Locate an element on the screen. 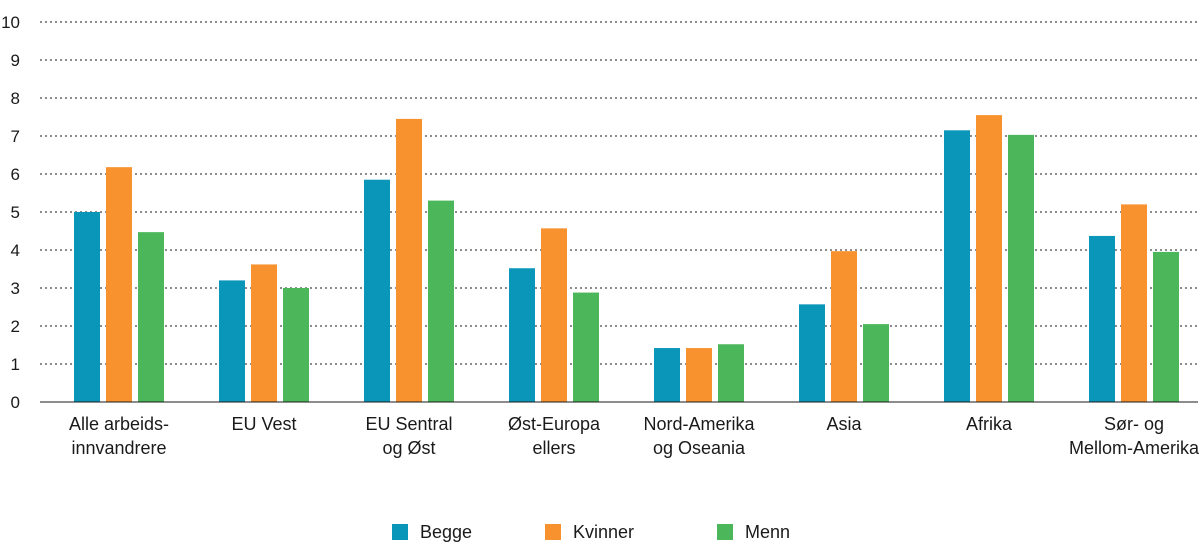 The width and height of the screenshot is (1200, 560). x-category-label-line: EU Sentral is located at coordinates (408, 424).